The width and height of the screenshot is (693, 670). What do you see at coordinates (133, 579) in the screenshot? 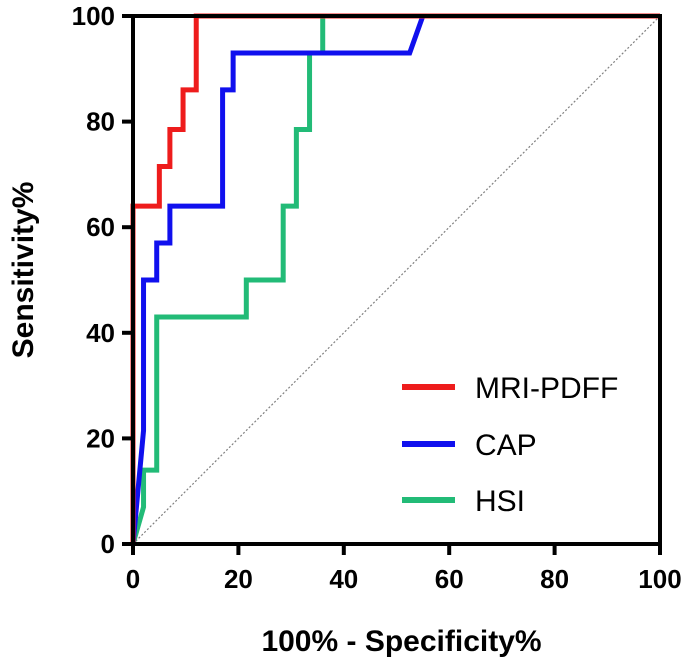
I see `x-tick-label: 0` at bounding box center [133, 579].